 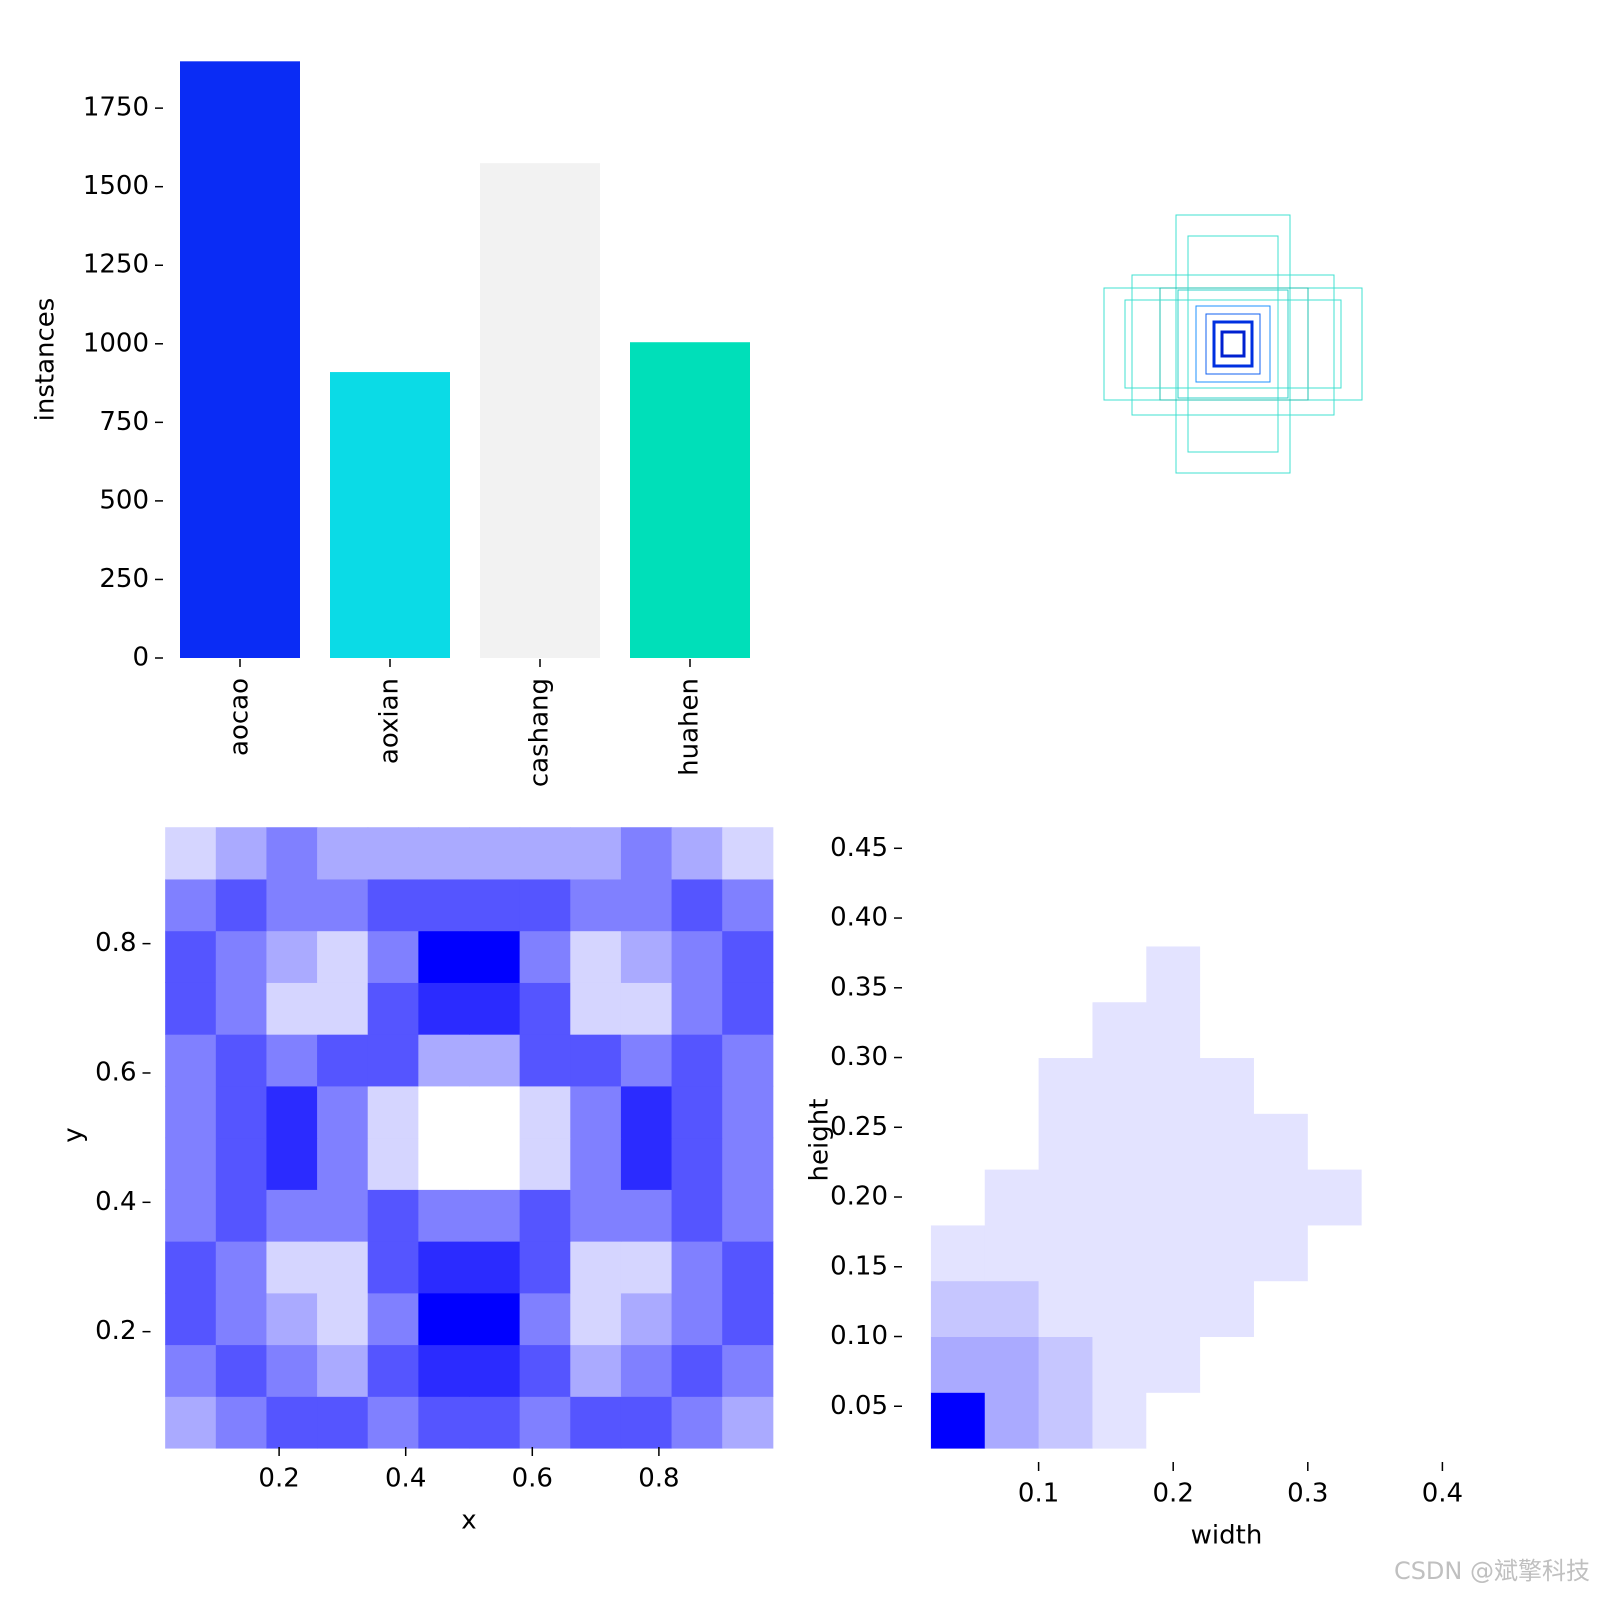 What do you see at coordinates (859, 1336) in the screenshot?
I see `y-tick-label: 0.10` at bounding box center [859, 1336].